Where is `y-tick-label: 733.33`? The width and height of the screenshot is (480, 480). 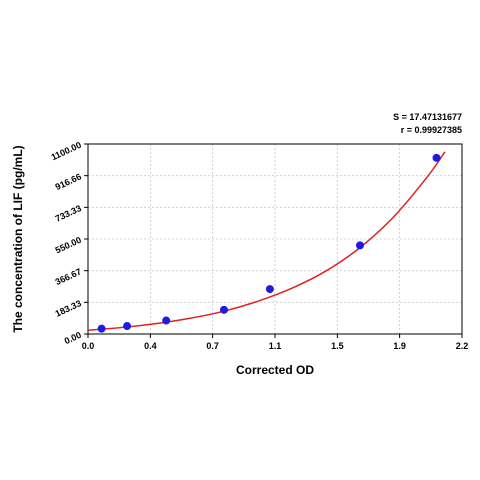 y-tick-label: 733.33 is located at coordinates (68, 213).